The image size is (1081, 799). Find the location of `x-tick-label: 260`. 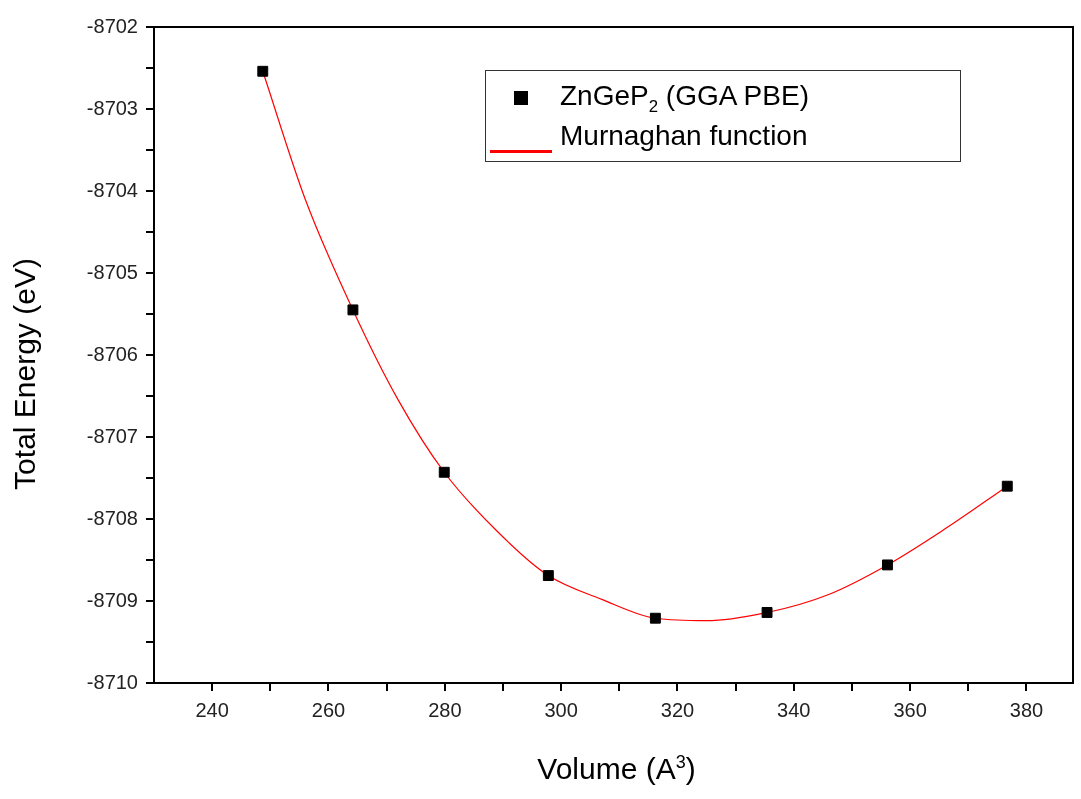

x-tick-label: 260 is located at coordinates (328, 709).